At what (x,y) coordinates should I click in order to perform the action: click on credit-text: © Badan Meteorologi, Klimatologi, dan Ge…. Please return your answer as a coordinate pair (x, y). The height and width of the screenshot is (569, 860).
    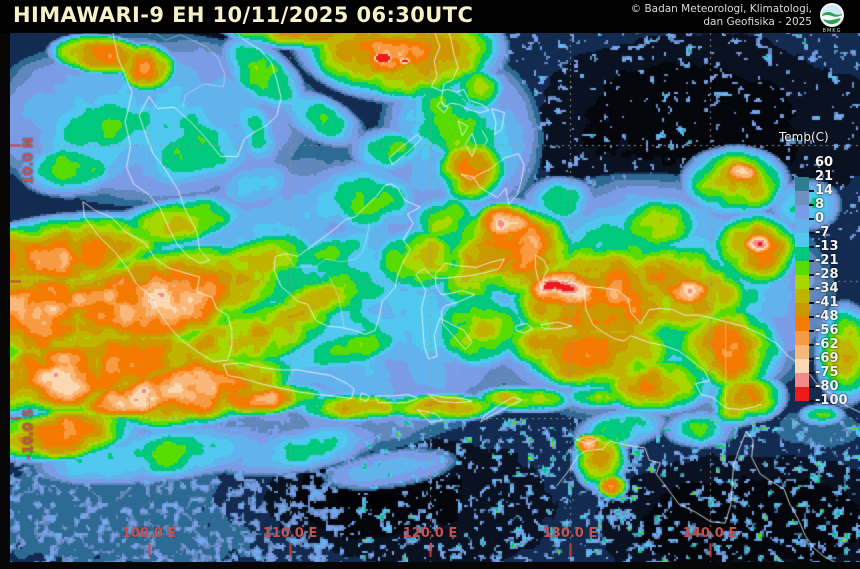
    Looking at the image, I should click on (721, 16).